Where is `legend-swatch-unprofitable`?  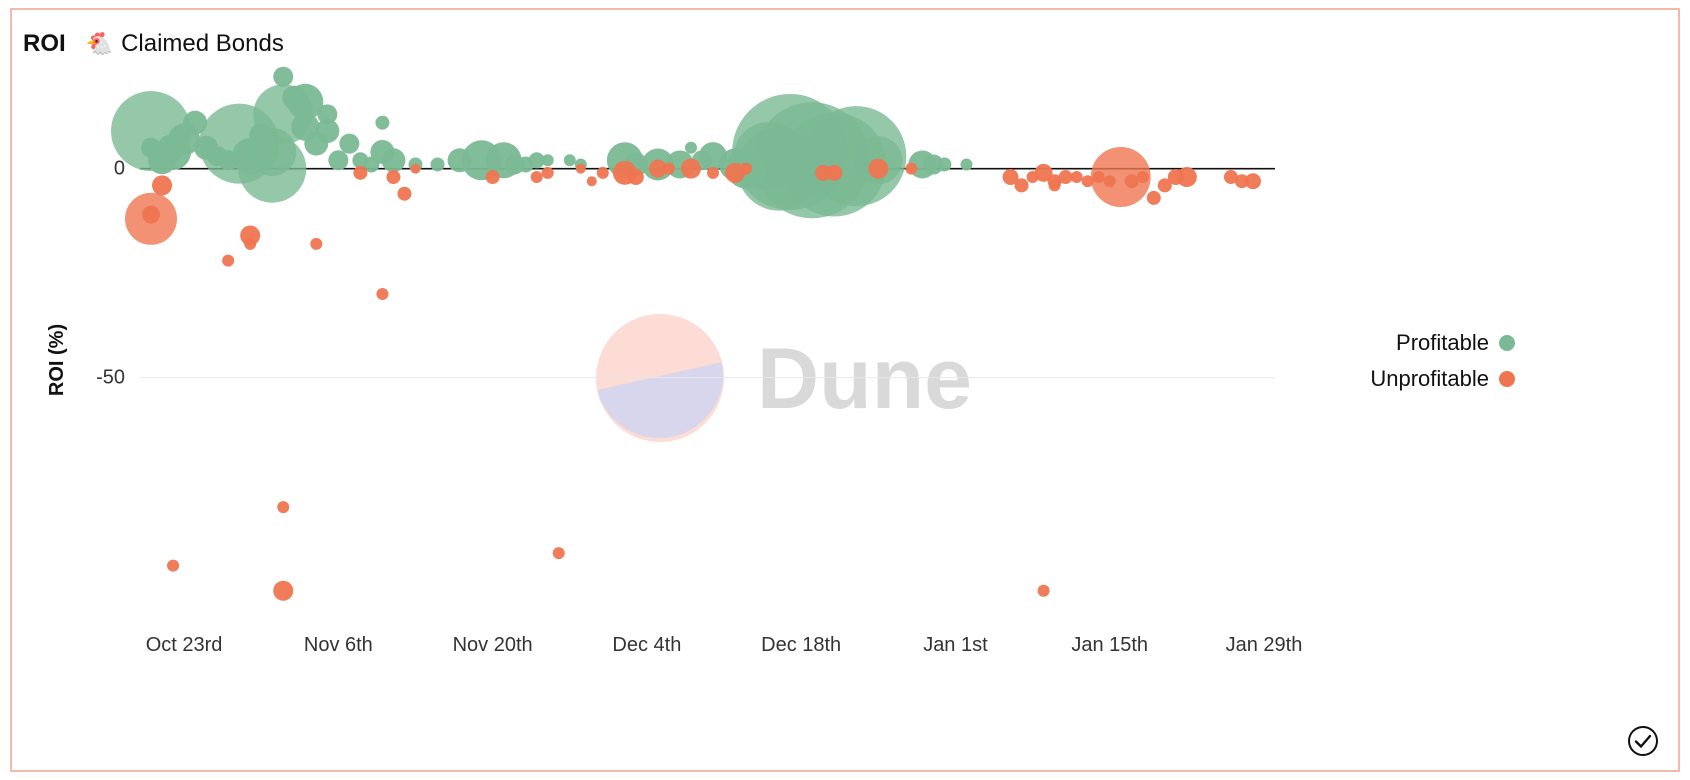 legend-swatch-unprofitable is located at coordinates (1507, 379).